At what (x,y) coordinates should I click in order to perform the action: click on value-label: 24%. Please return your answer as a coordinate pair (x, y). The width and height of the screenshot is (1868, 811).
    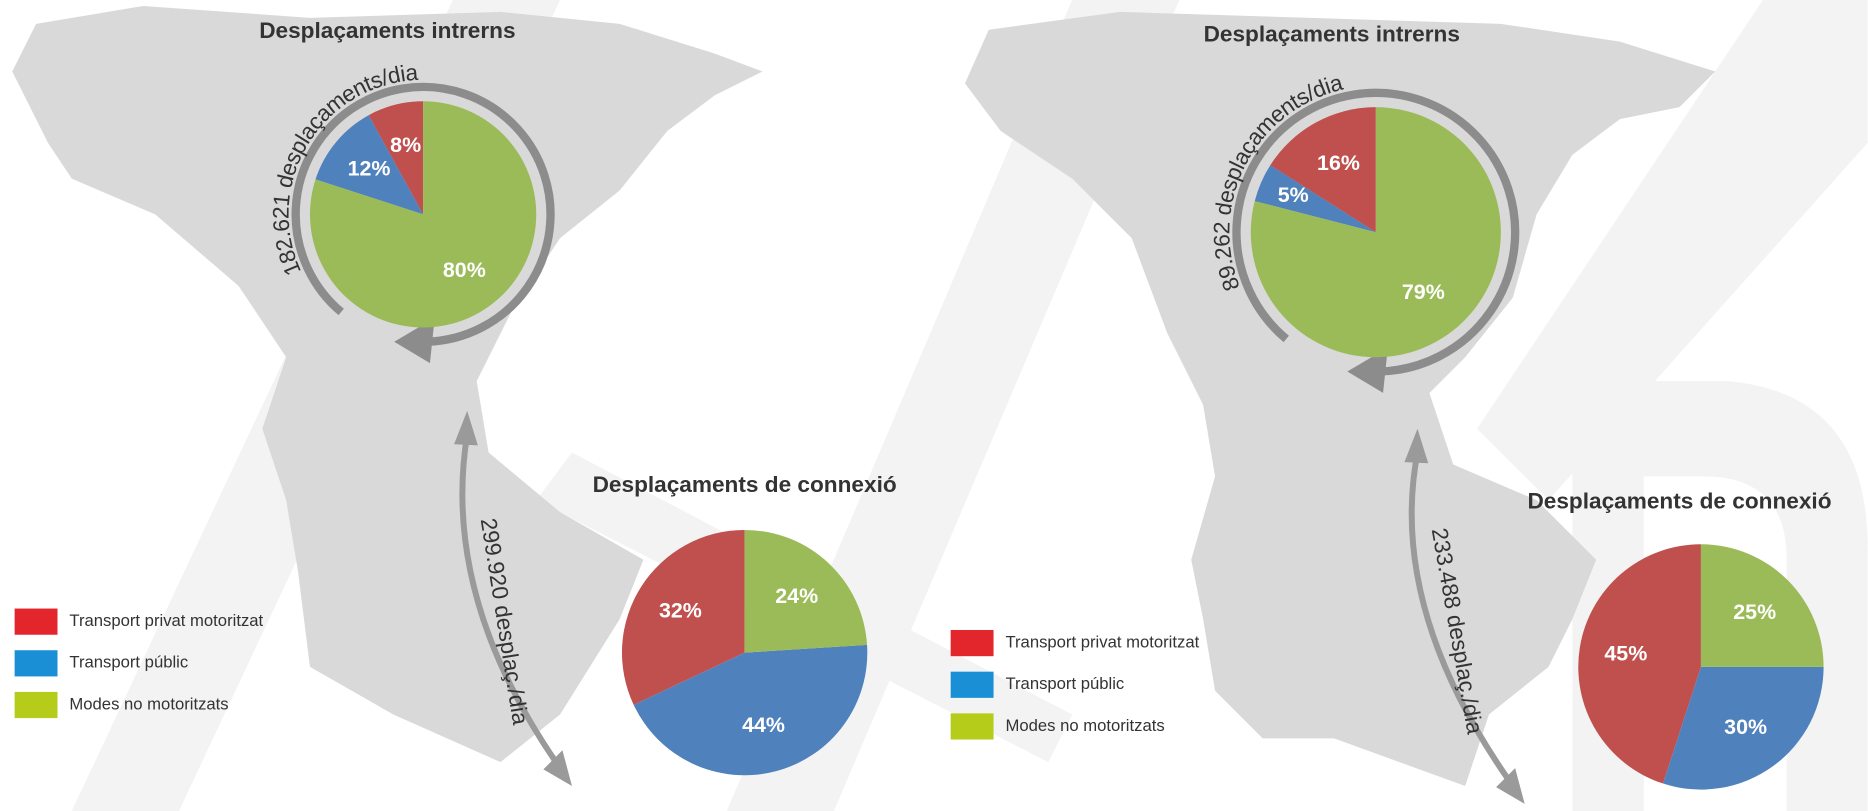
    Looking at the image, I should click on (796, 596).